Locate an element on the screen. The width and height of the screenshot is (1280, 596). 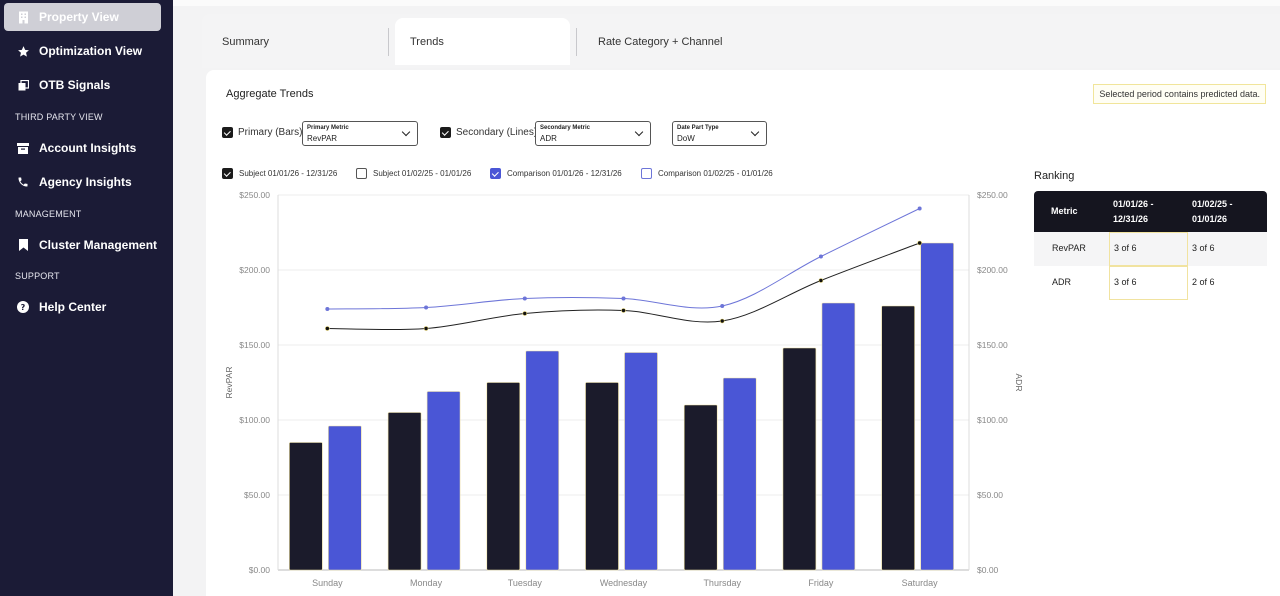
y-tick-label: $200.00 is located at coordinates (254, 270).